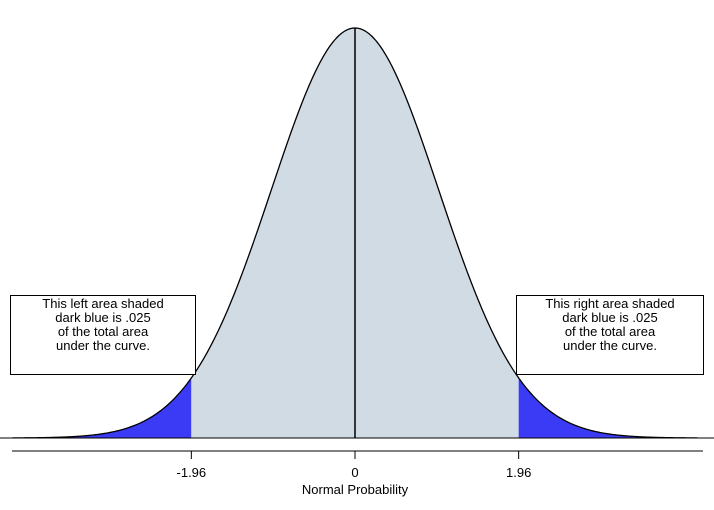  What do you see at coordinates (354, 472) in the screenshot?
I see `x-tick-label: 0` at bounding box center [354, 472].